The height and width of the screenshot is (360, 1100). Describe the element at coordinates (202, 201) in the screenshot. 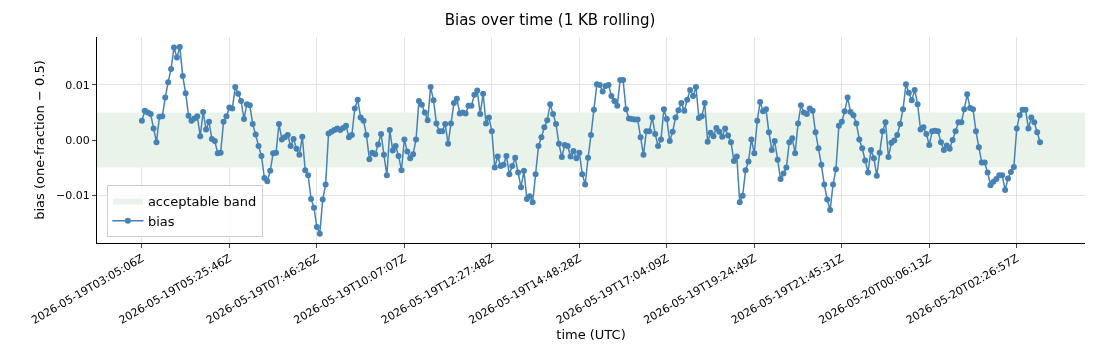

I see `legend-label: acceptable band` at that location.